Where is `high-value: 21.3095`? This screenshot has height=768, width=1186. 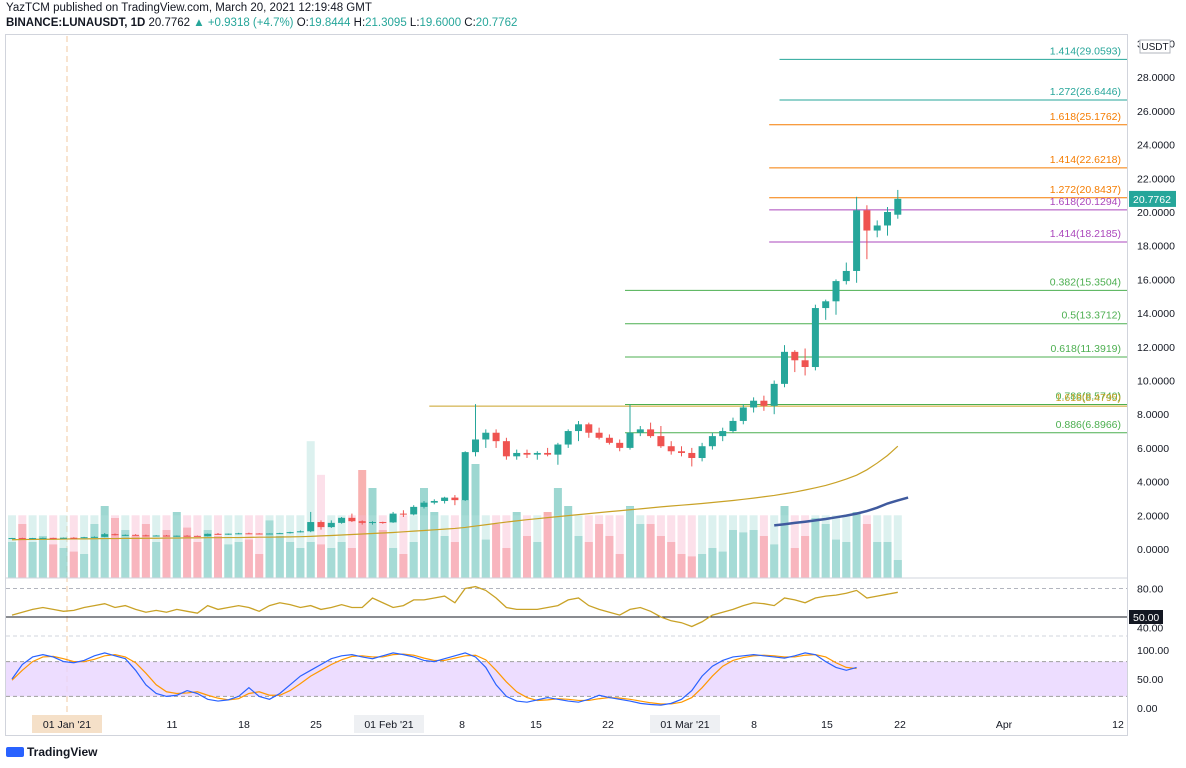
high-value: 21.3095 is located at coordinates (386, 23).